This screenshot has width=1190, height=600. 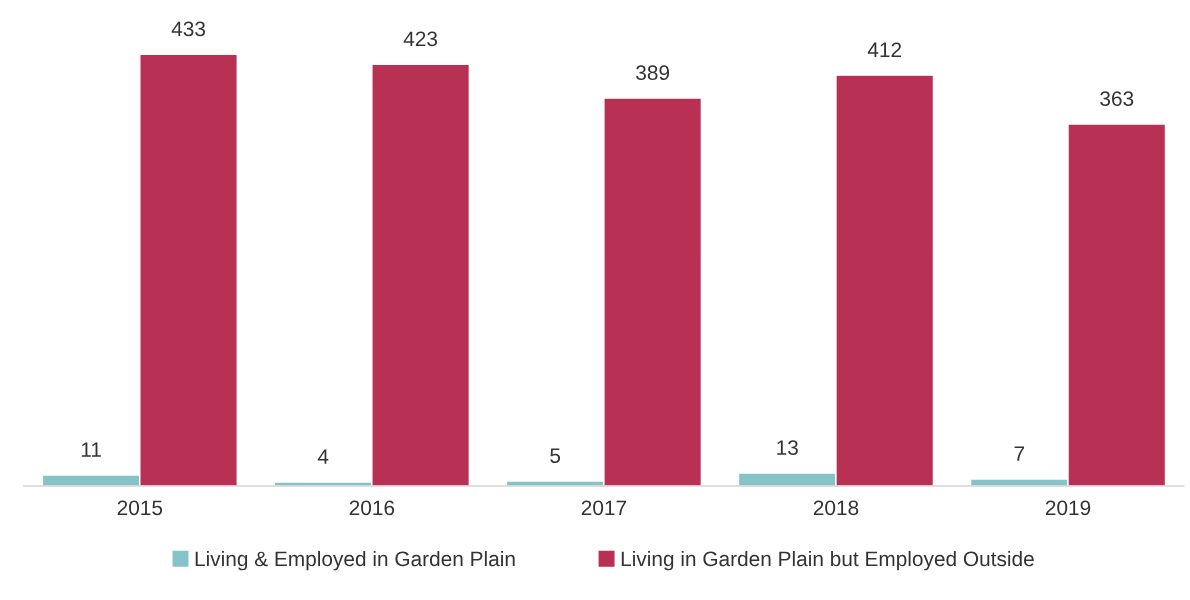 I want to click on legend-label: Living & Employed in Garden Plain, so click(x=355, y=560).